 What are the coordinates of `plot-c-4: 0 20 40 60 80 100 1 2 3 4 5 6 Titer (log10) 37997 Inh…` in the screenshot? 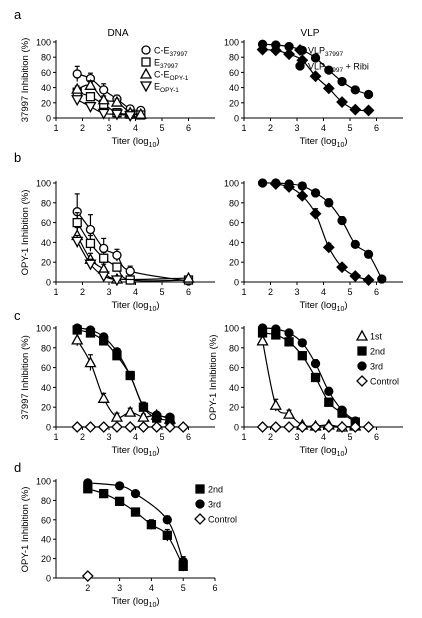 It's located at (117, 390).